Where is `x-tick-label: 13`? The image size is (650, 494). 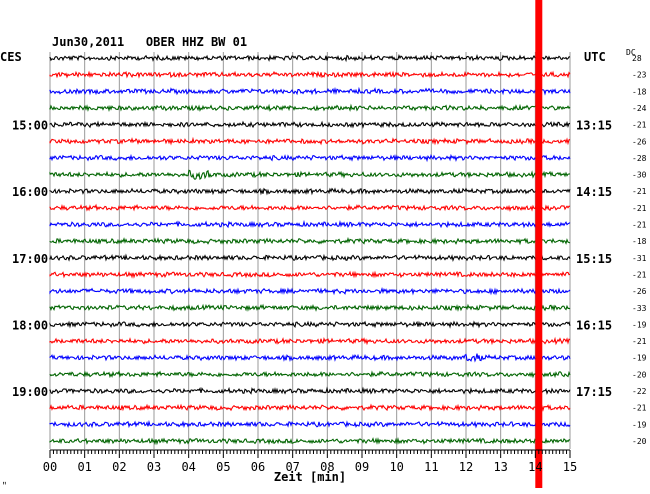 x-tick-label: 13 is located at coordinates (500, 467).